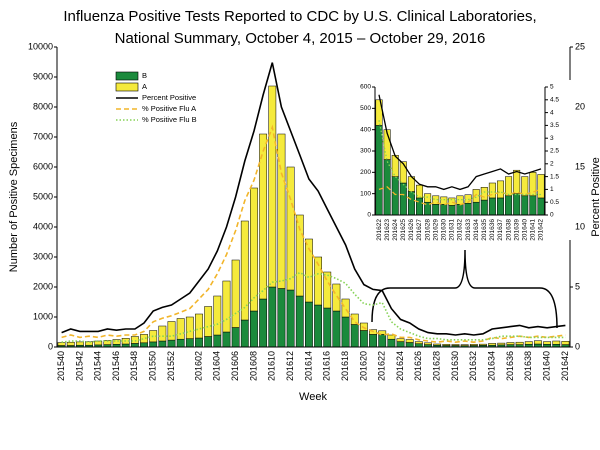 This screenshot has height=450, width=600. Describe the element at coordinates (43, 136) in the screenshot. I see `y-tick-label: 7000` at that location.